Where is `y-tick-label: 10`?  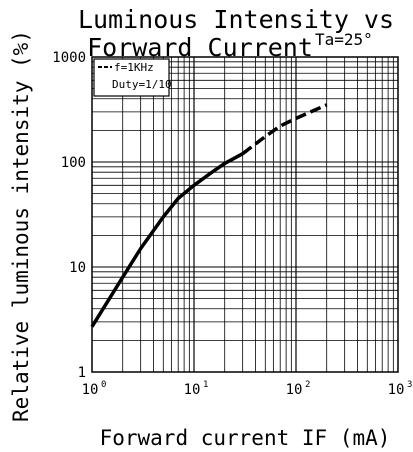 y-tick-label: 10 is located at coordinates (77, 268).